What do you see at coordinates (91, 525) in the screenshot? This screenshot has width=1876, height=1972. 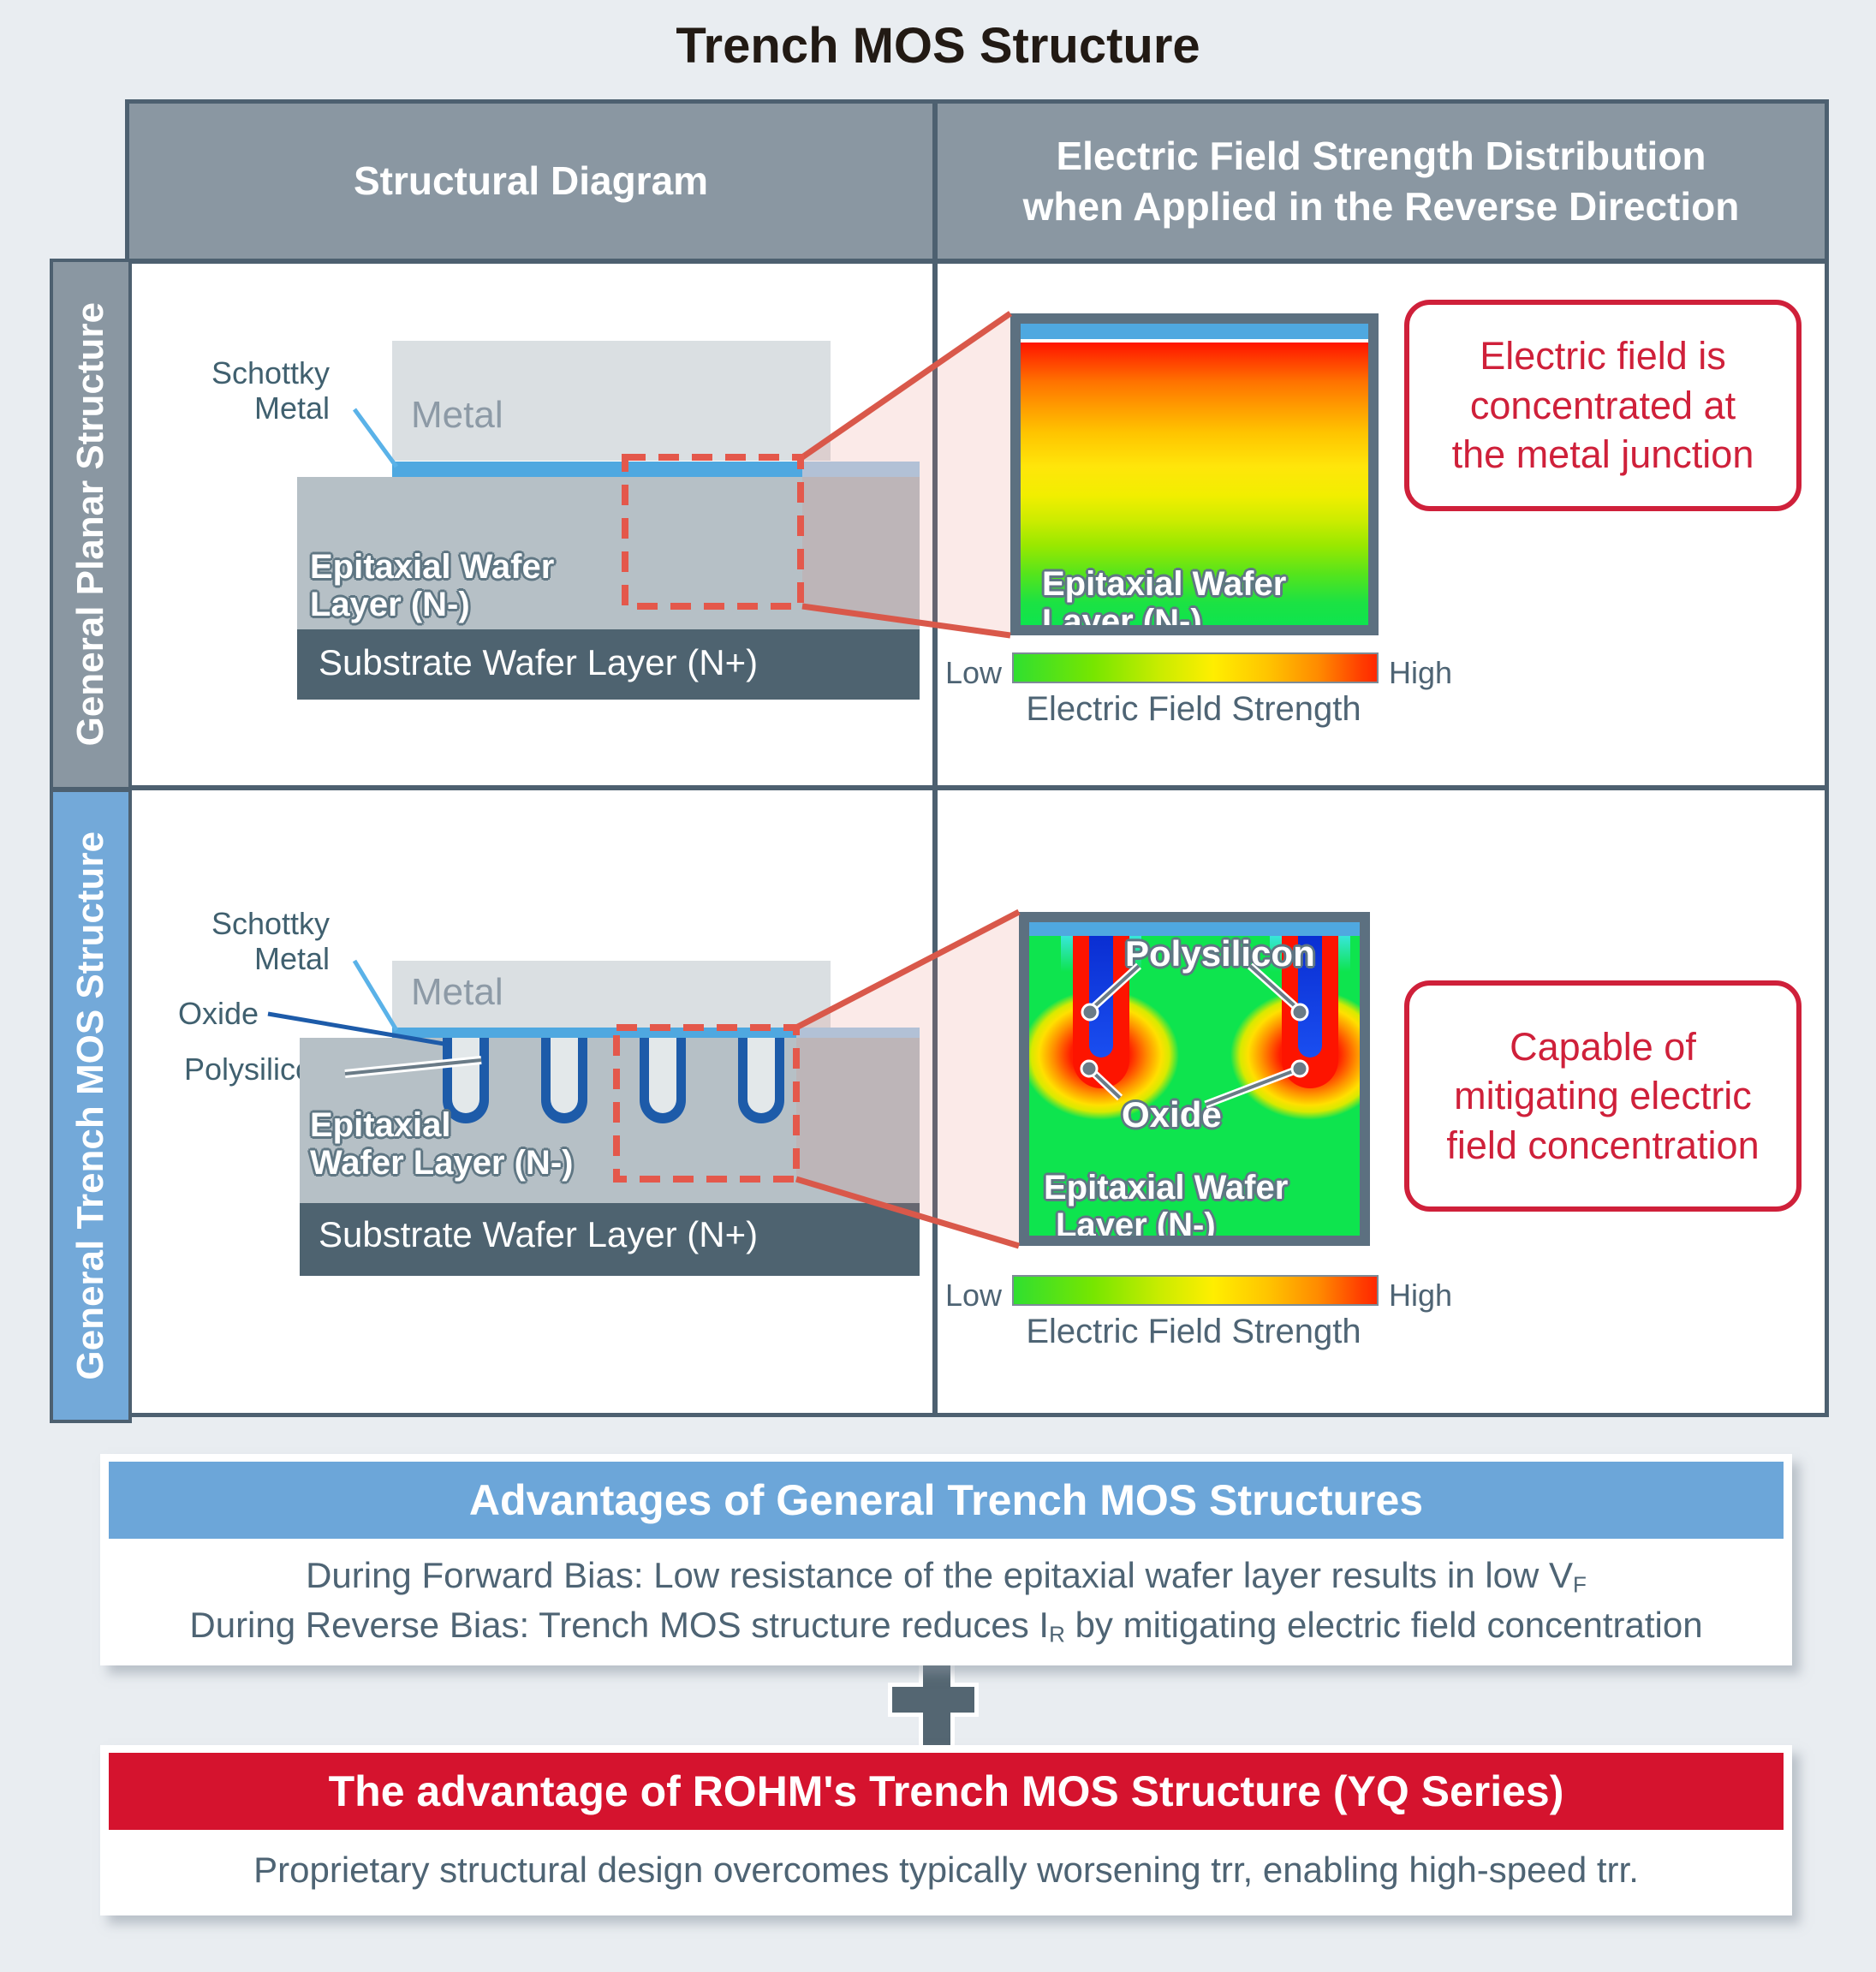 I see `row-label-general-planar: General Planar Structure` at bounding box center [91, 525].